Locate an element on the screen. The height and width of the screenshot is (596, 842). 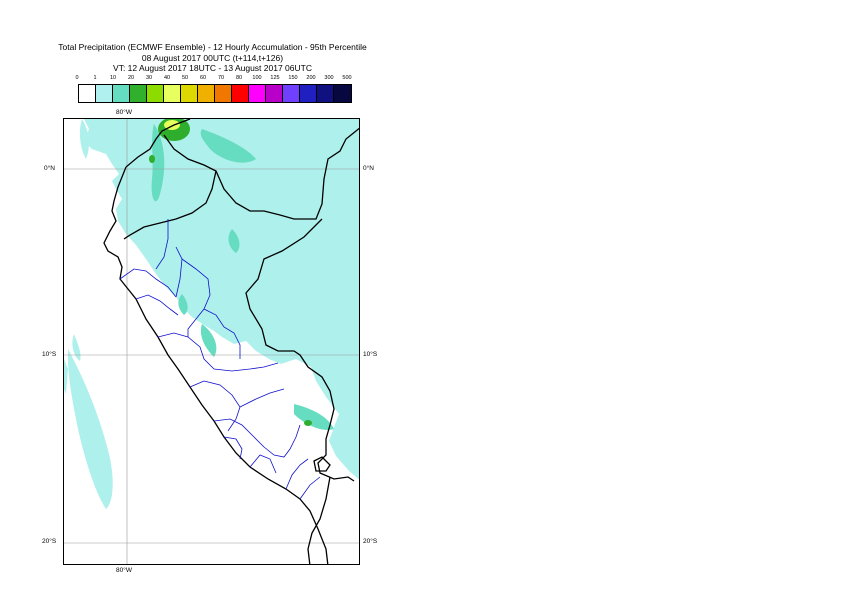
scale-label: 80 is located at coordinates (239, 78).